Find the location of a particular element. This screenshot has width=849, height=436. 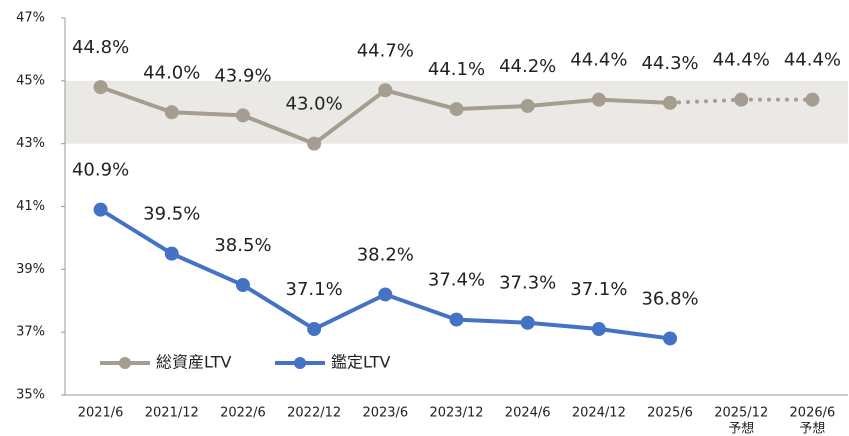

value-label: 44.3% is located at coordinates (669, 63).